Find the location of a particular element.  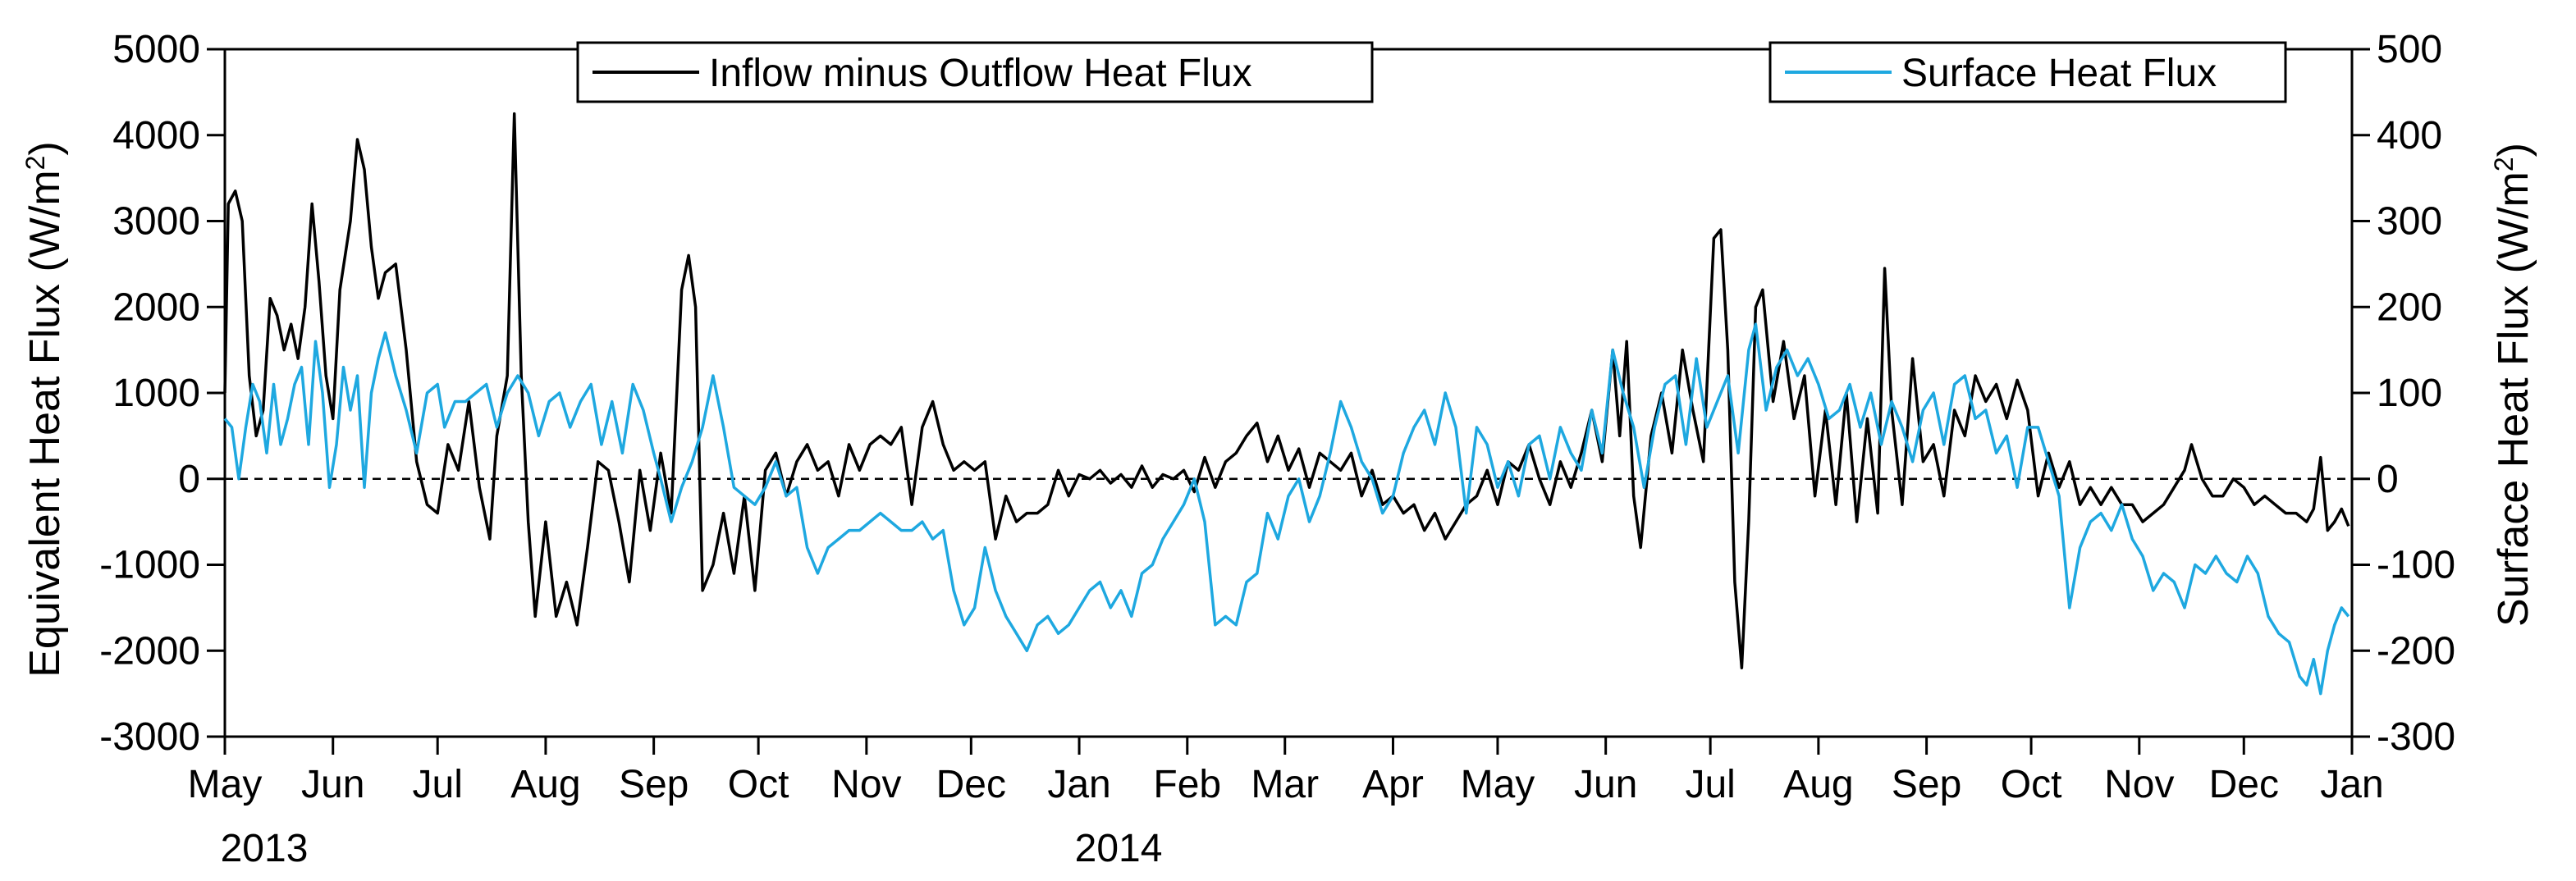

right-y-tick-label: 0 is located at coordinates (2388, 479).